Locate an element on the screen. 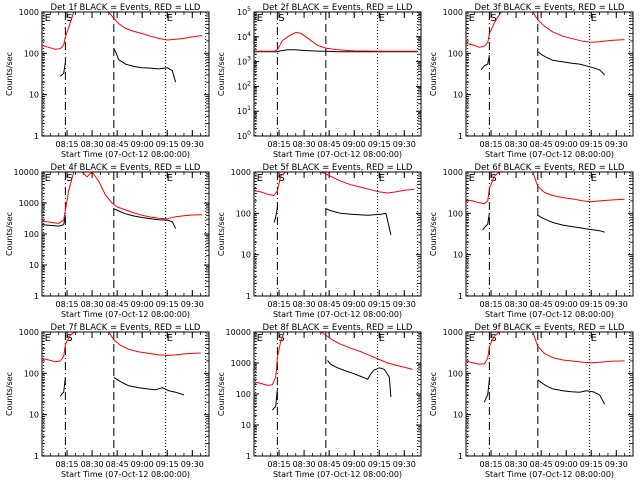  y-tick-exponent: 2 is located at coordinates (249, 83).